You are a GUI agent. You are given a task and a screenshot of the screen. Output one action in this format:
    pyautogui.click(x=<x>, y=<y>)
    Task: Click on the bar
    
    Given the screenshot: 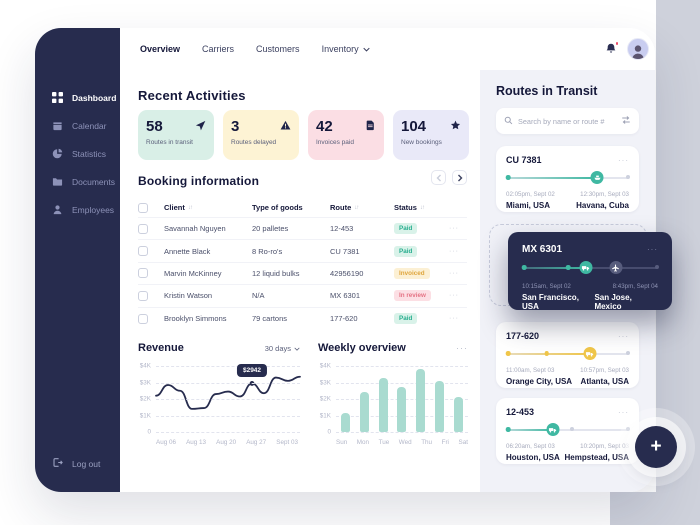 What is the action you would take?
    pyautogui.click(x=421, y=400)
    